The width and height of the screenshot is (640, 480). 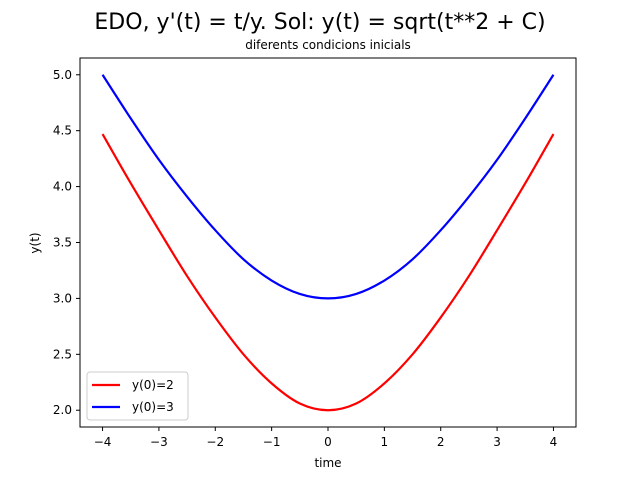 I want to click on y-tick-label: 3.0, so click(x=62, y=298).